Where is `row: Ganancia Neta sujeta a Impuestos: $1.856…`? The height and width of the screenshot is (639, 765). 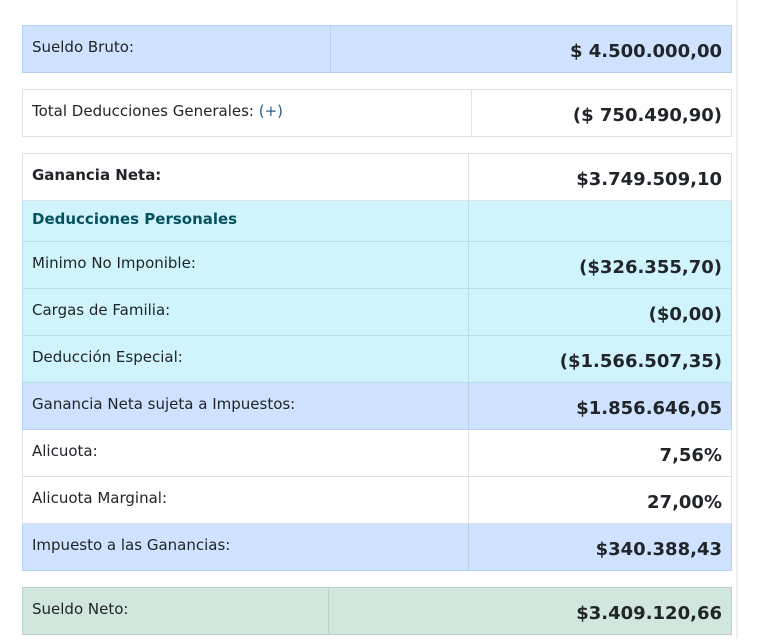 row: Ganancia Neta sujeta a Impuestos: $1.856… is located at coordinates (377, 406).